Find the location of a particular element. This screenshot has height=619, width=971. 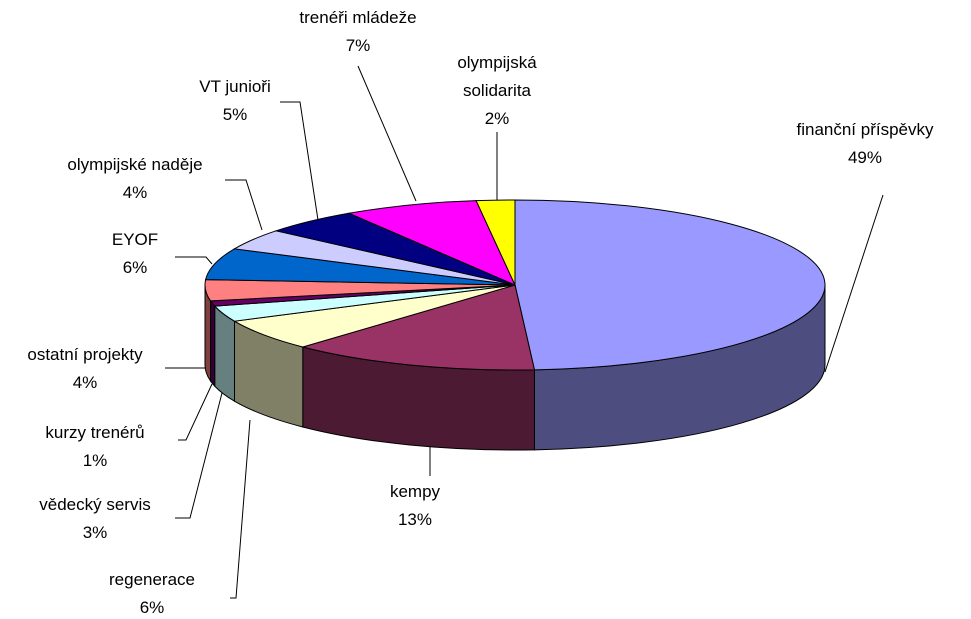

data-label: kurzy trenérů 1% is located at coordinates (94, 447).